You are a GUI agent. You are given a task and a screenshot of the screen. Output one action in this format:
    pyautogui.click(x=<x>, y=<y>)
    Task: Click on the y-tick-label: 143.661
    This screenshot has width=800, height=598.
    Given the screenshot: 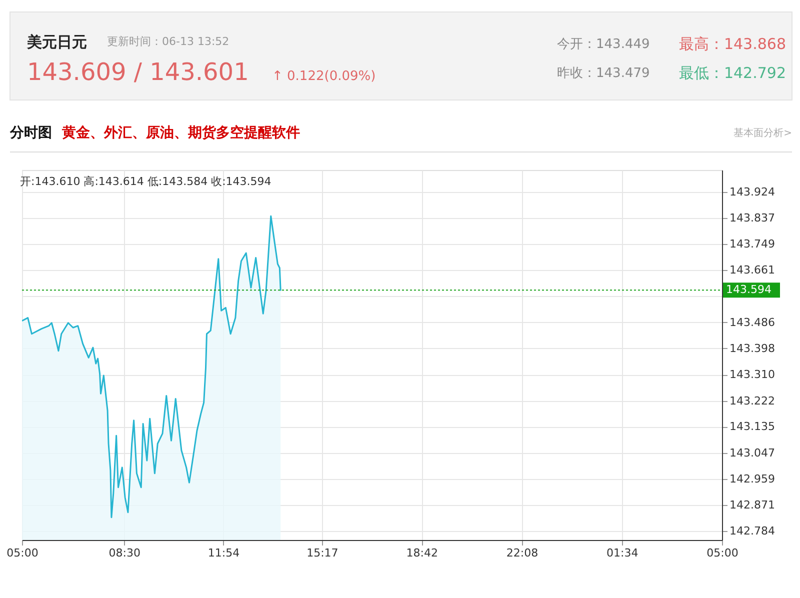 What is the action you would take?
    pyautogui.click(x=752, y=270)
    